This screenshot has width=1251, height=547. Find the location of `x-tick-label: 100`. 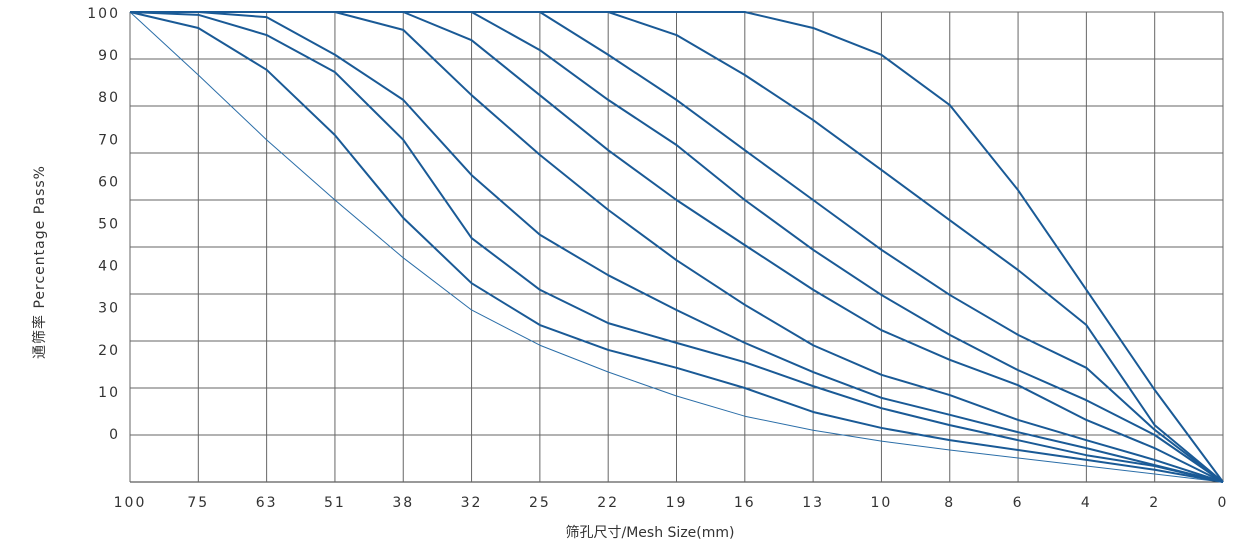

x-tick-label: 100 is located at coordinates (130, 503).